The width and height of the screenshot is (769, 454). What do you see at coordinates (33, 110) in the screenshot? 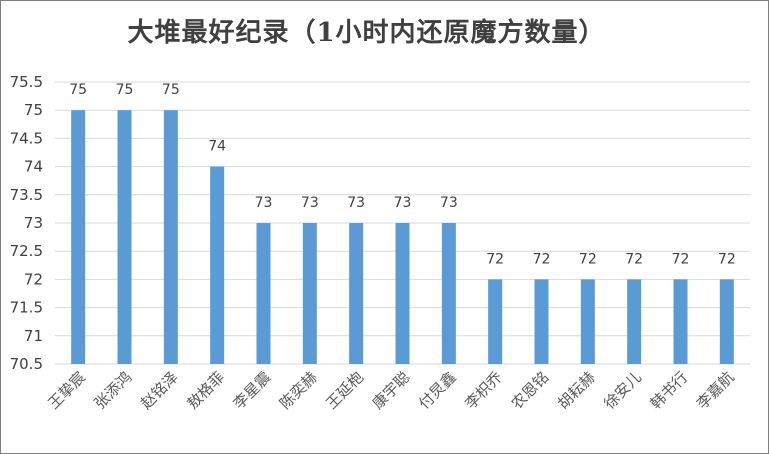
I see `y-tick-label: 75` at bounding box center [33, 110].